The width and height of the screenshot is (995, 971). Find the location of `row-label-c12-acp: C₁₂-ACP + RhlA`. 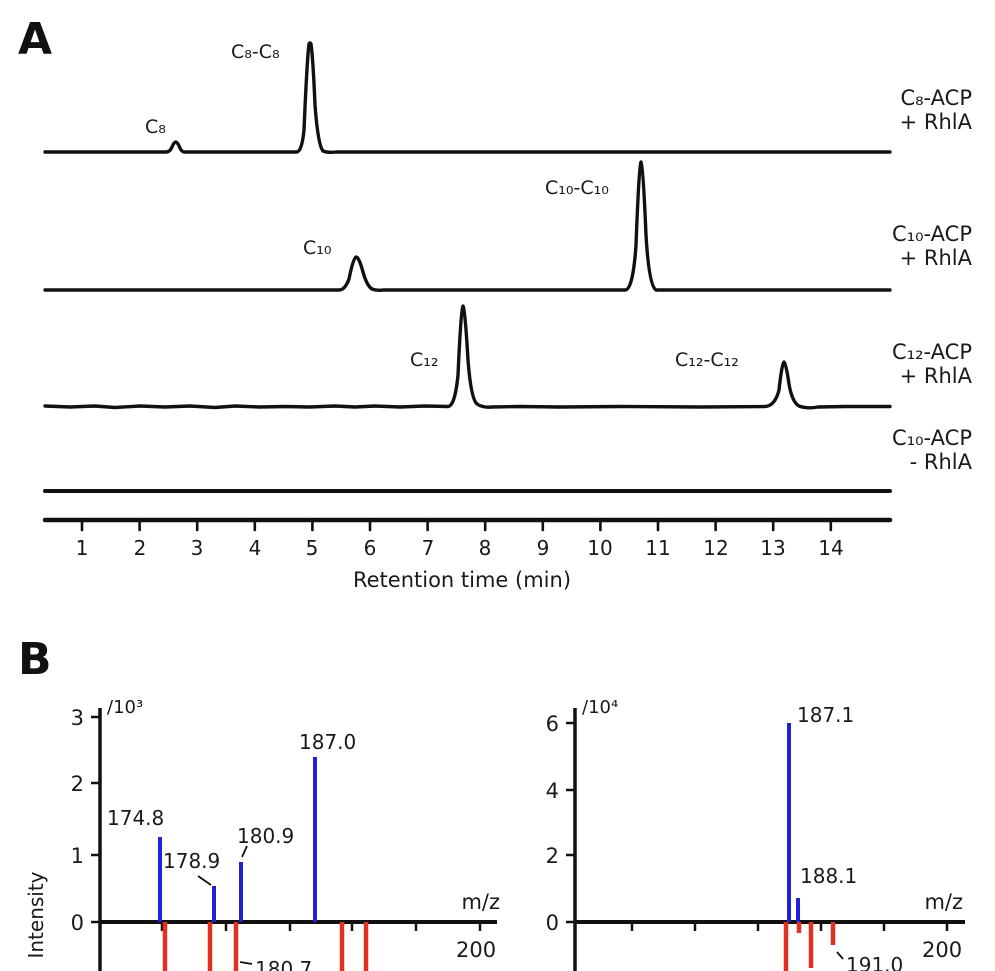

row-label-c12-acp: C₁₂-ACP + RhlA is located at coordinates (932, 364).